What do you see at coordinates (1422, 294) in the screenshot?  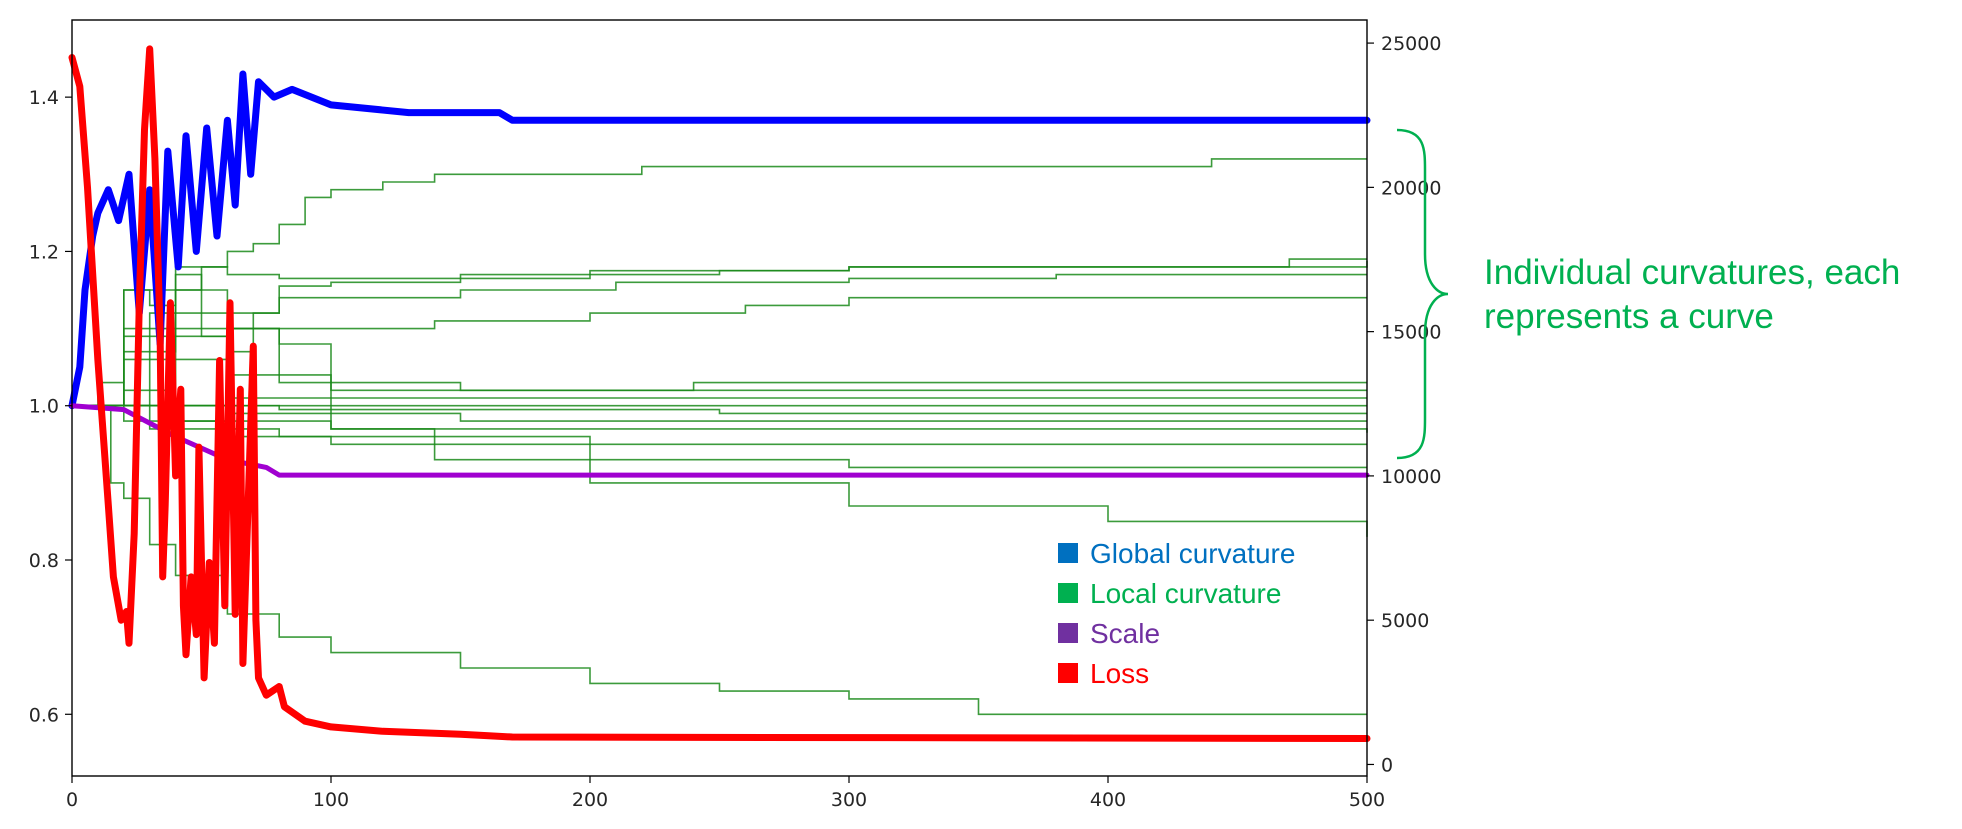 I see `curly-brace-icon` at bounding box center [1422, 294].